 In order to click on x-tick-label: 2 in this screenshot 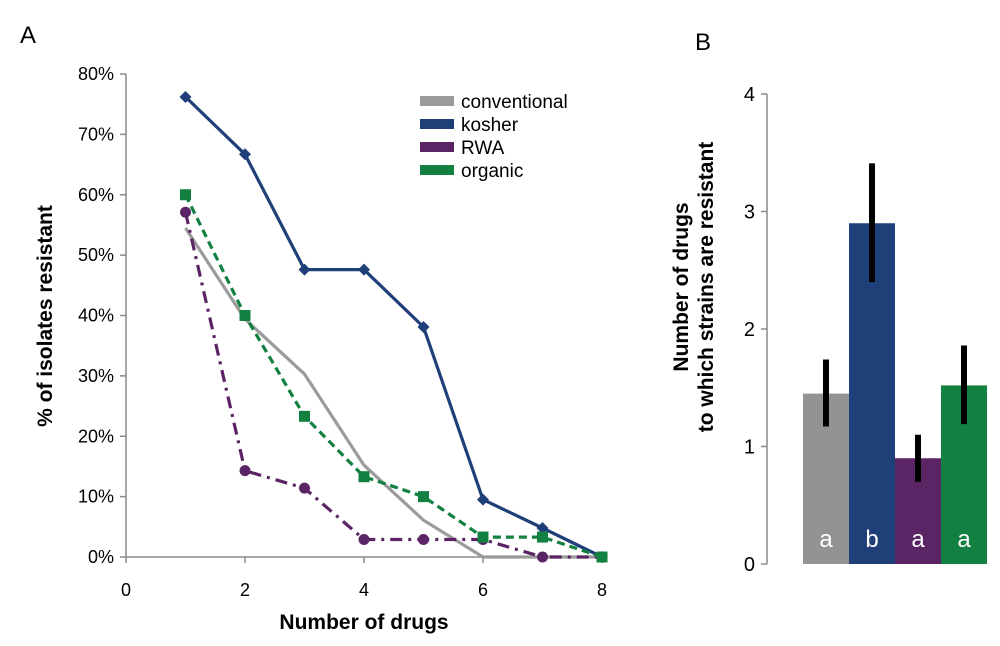, I will do `click(245, 590)`.